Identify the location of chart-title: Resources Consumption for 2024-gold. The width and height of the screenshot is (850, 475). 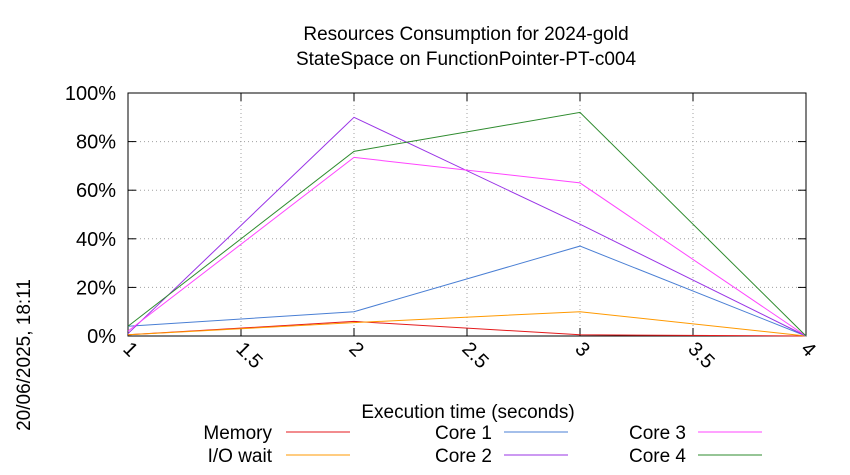
(465, 34).